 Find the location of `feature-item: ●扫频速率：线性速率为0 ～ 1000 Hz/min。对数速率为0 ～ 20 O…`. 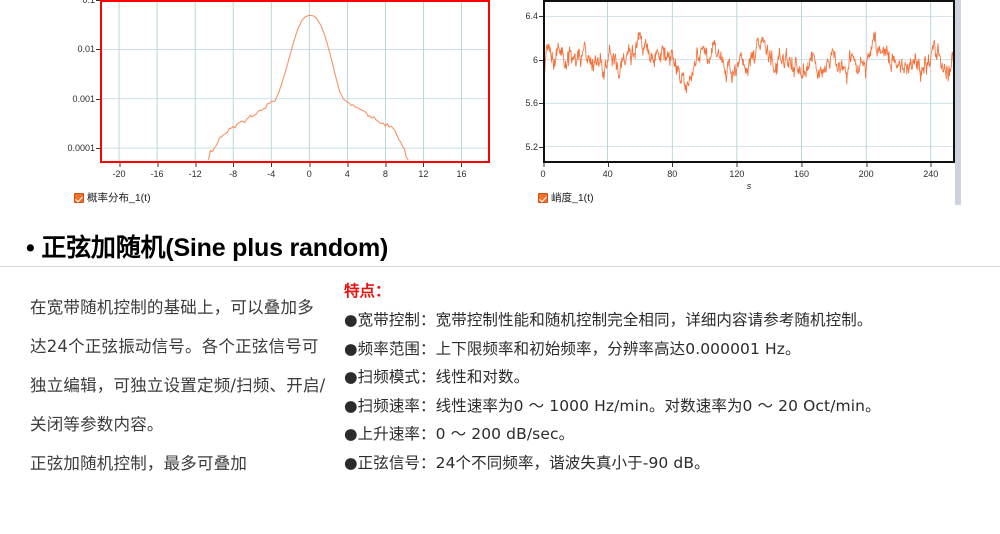

feature-item: ●扫频速率：线性速率为0 ～ 1000 Hz/min。对数速率为0 ～ 20 O… is located at coordinates (612, 405).